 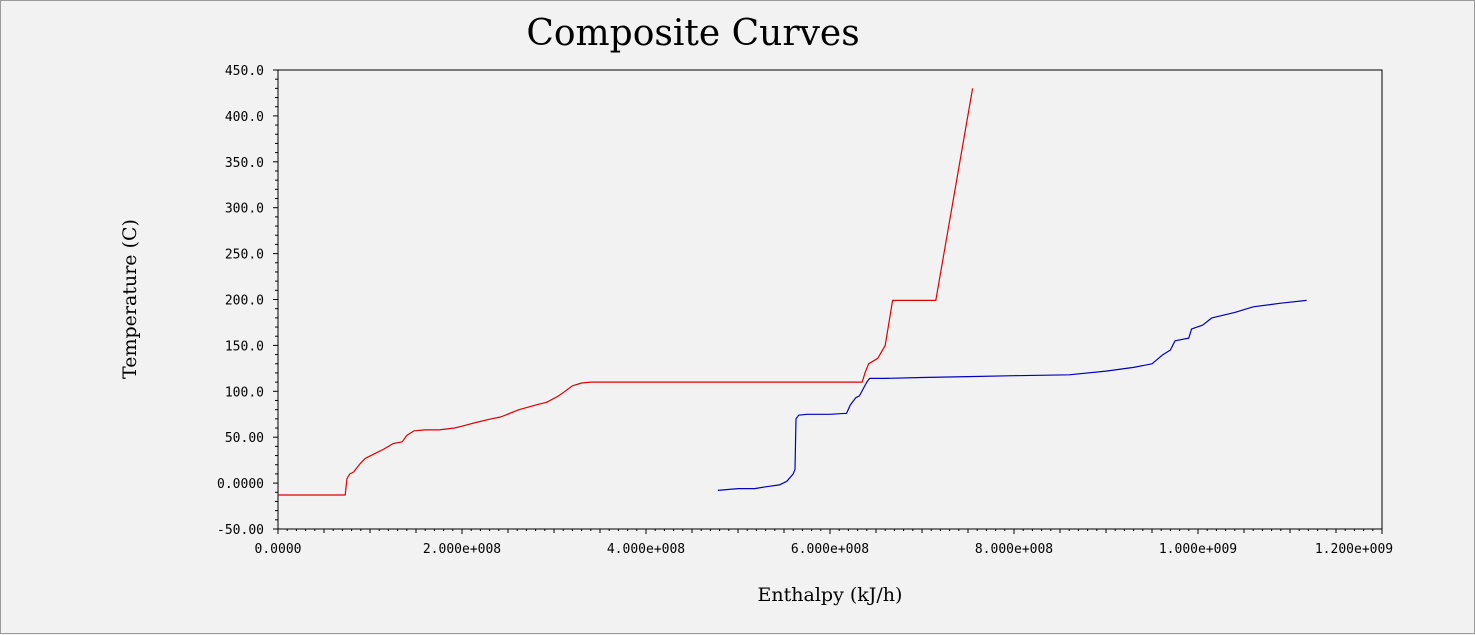 What do you see at coordinates (244, 209) in the screenshot?
I see `y-tick-label: 300.0` at bounding box center [244, 209].